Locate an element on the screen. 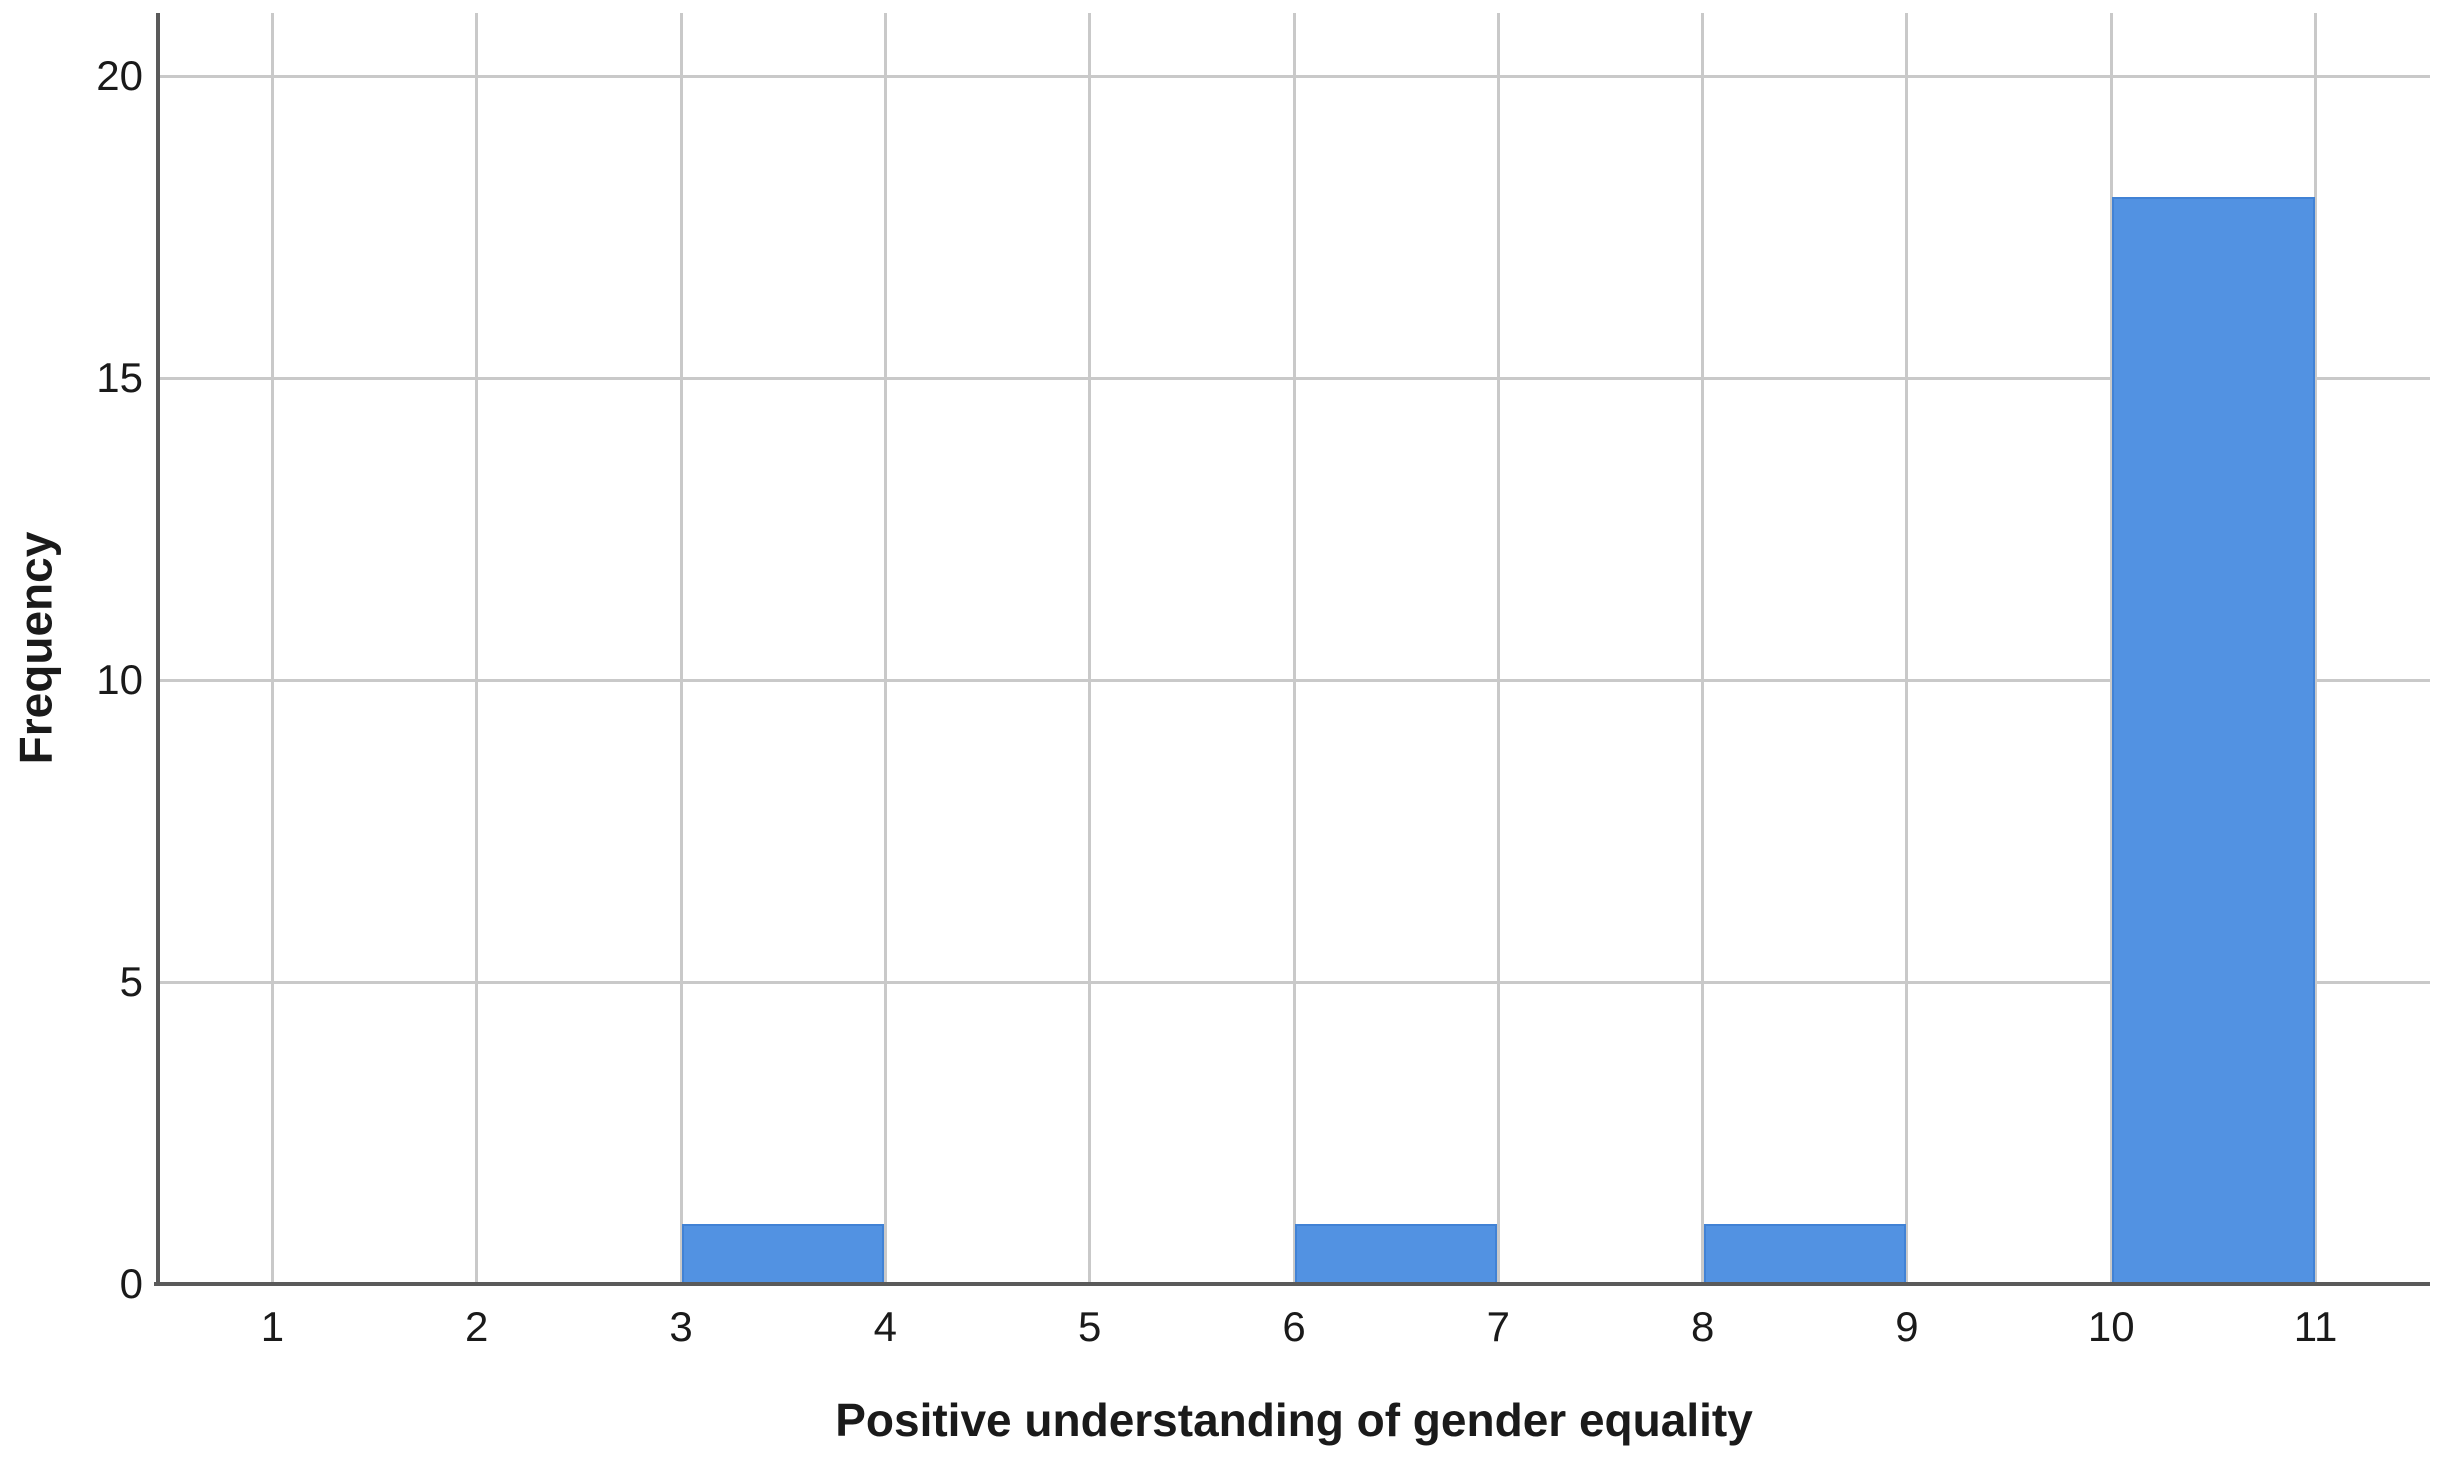  y-axis-line is located at coordinates (158, 648).